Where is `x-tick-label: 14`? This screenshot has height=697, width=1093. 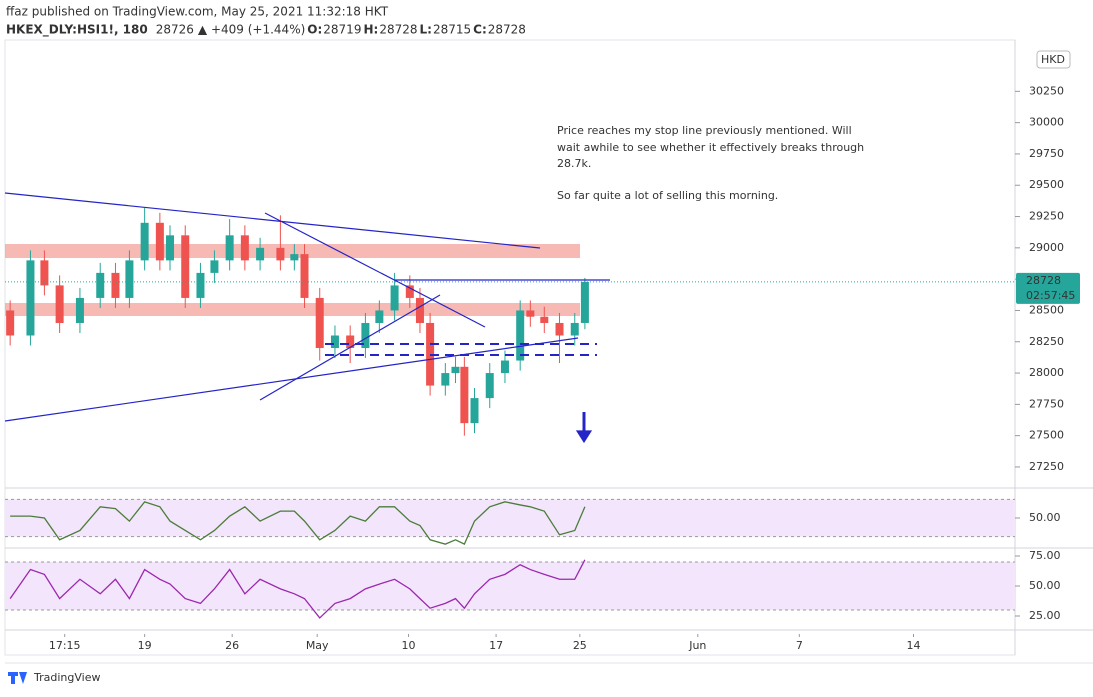
x-tick-label: 14 is located at coordinates (914, 645).